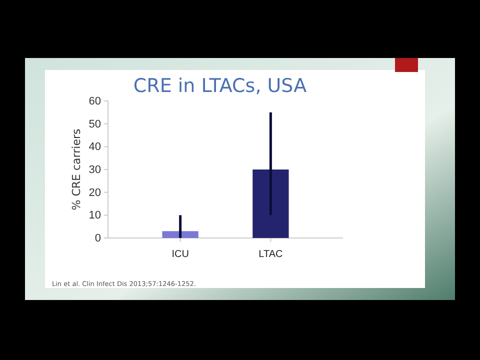 This screenshot has width=480, height=360. Describe the element at coordinates (180, 254) in the screenshot. I see `x-tick-label: ICU` at that location.